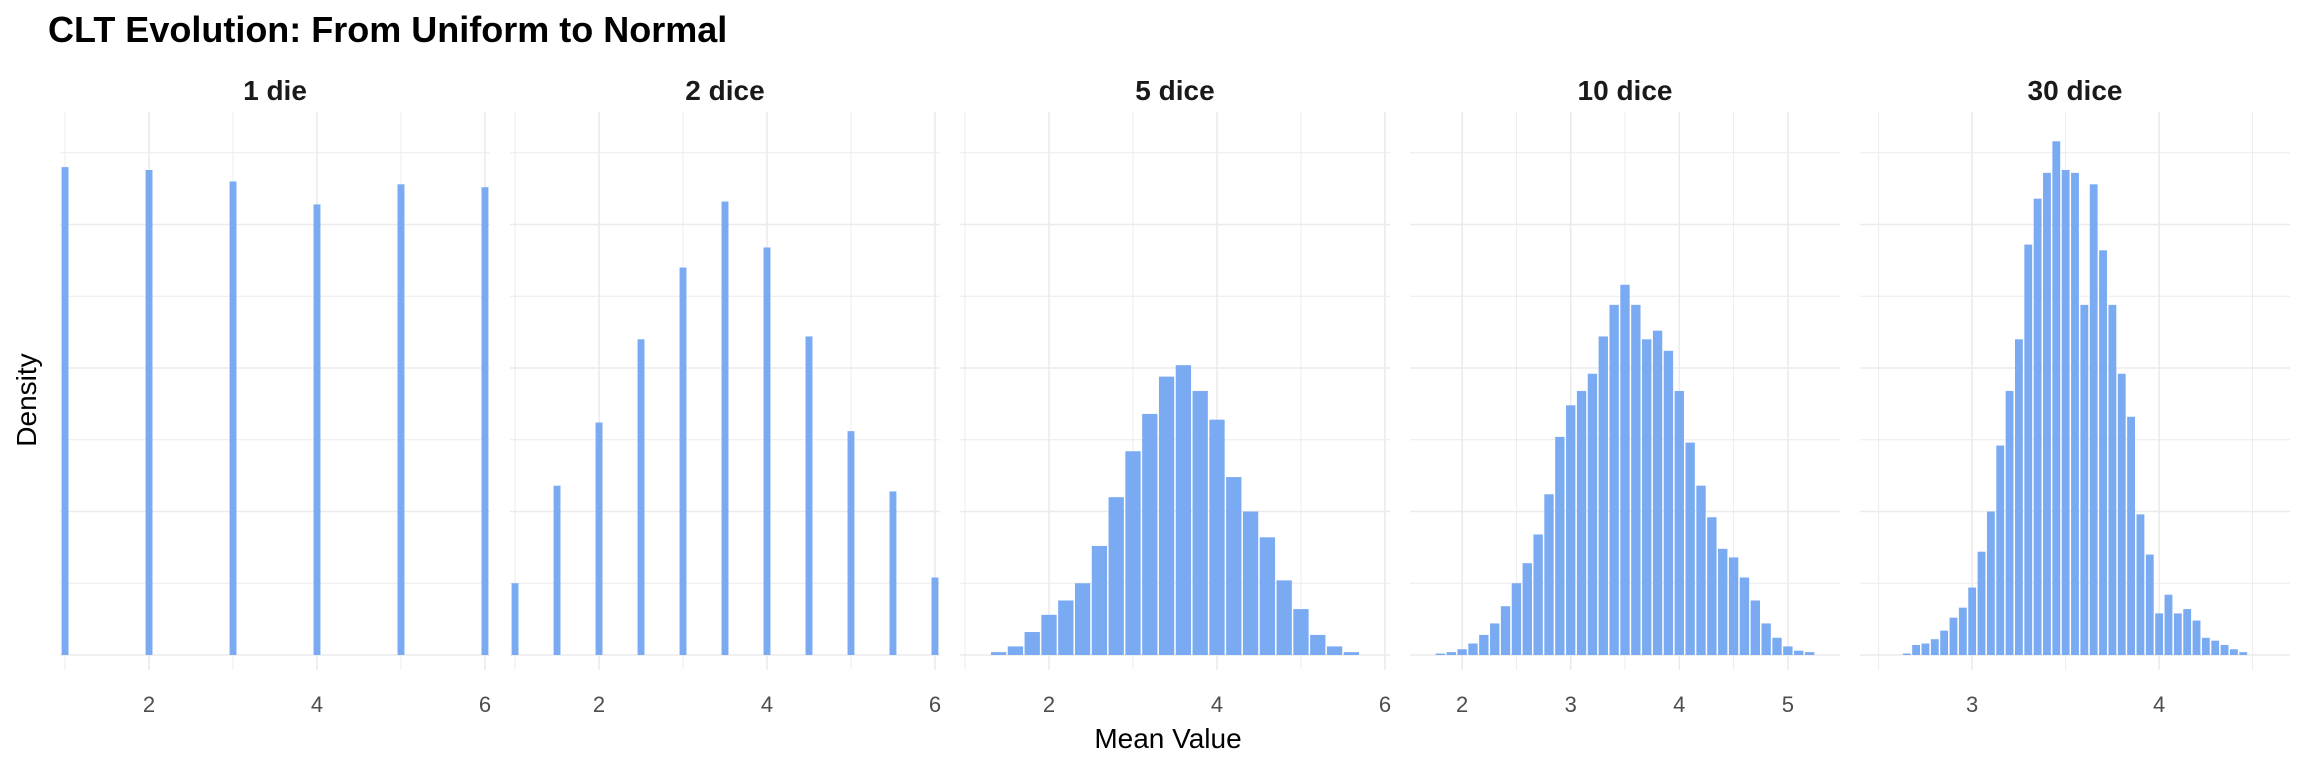  Describe the element at coordinates (275, 90) in the screenshot. I see `facet-strip-label: 1 die` at that location.